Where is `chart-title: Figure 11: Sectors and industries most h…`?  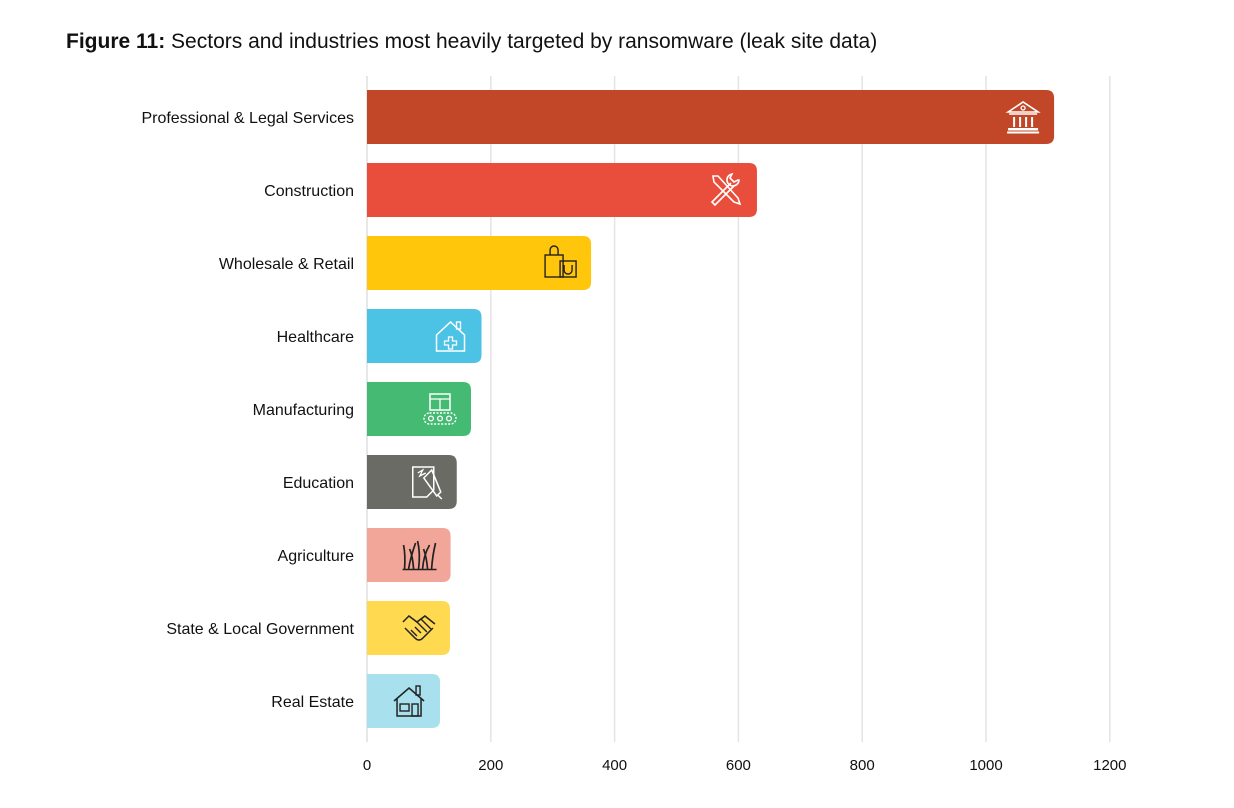 chart-title: Figure 11: Sectors and industries most h… is located at coordinates (471, 42).